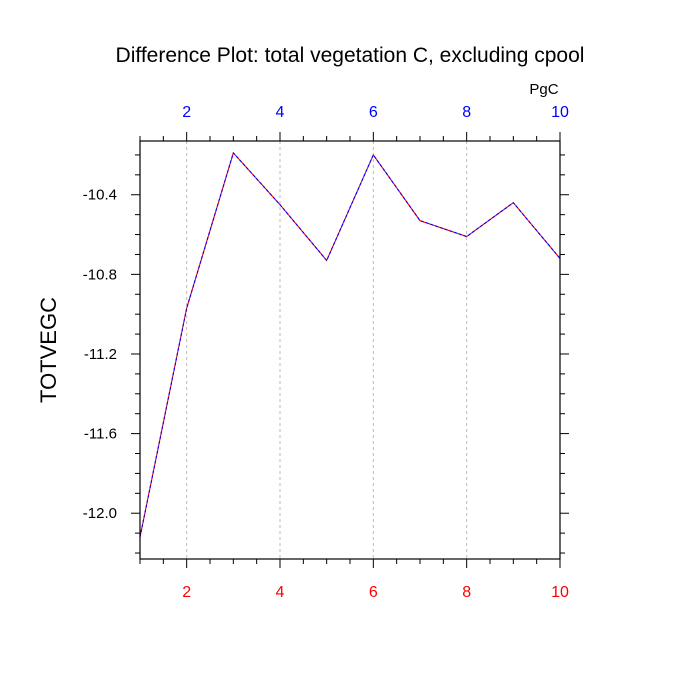 This screenshot has height=700, width=700. Describe the element at coordinates (466, 112) in the screenshot. I see `x-tick-label-top-3: 8` at that location.